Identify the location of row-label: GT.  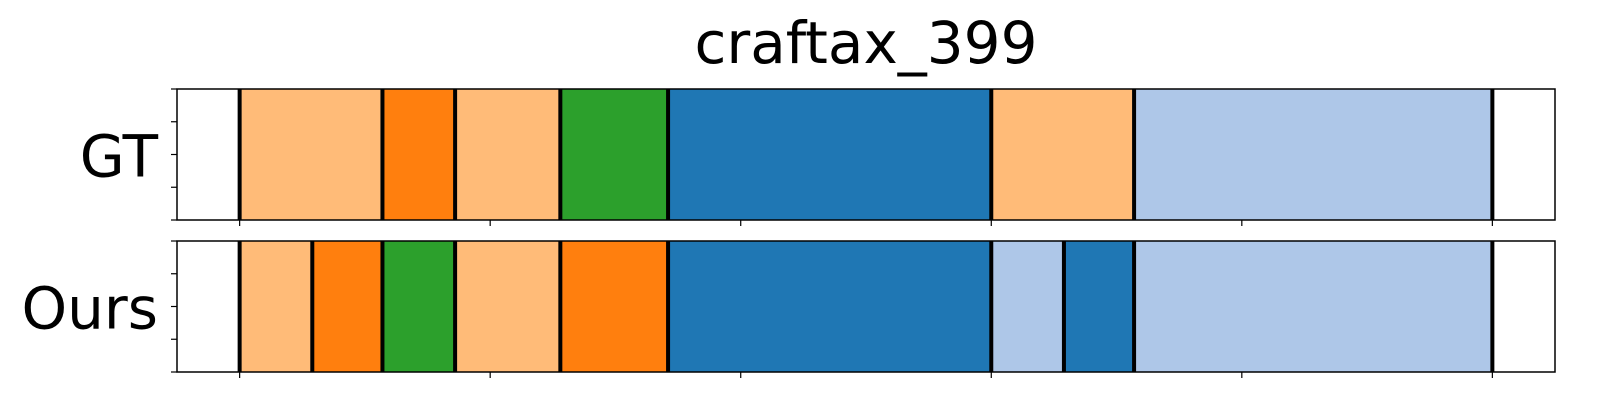
(119, 157).